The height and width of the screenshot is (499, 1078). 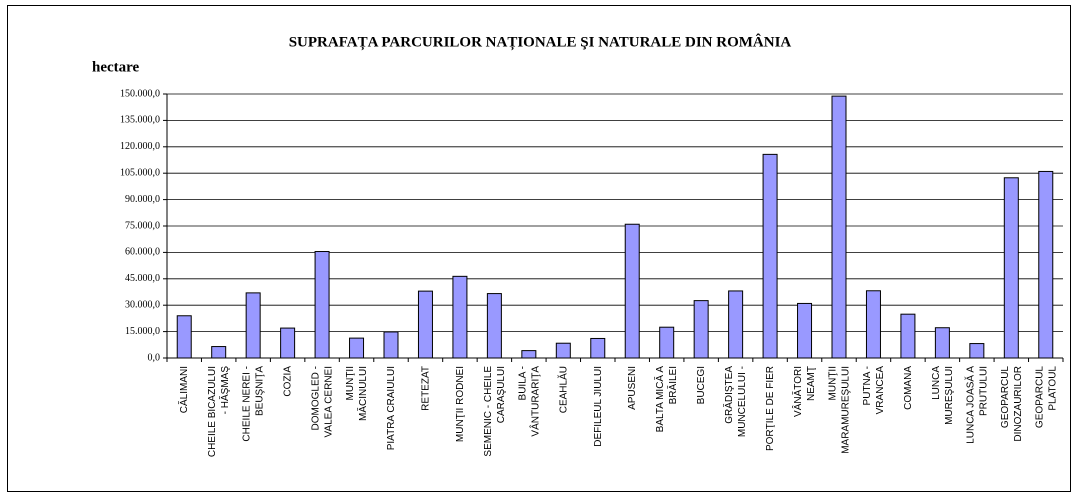 What do you see at coordinates (142, 252) in the screenshot?
I see `y-tick-label: 60.000,0` at bounding box center [142, 252].